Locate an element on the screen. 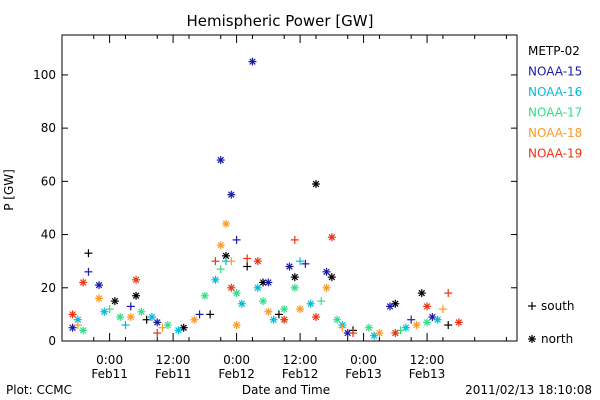 Image resolution: width=600 pixels, height=400 pixels. plot-timestamp: 2011/02/13 18:10:08 is located at coordinates (528, 390).